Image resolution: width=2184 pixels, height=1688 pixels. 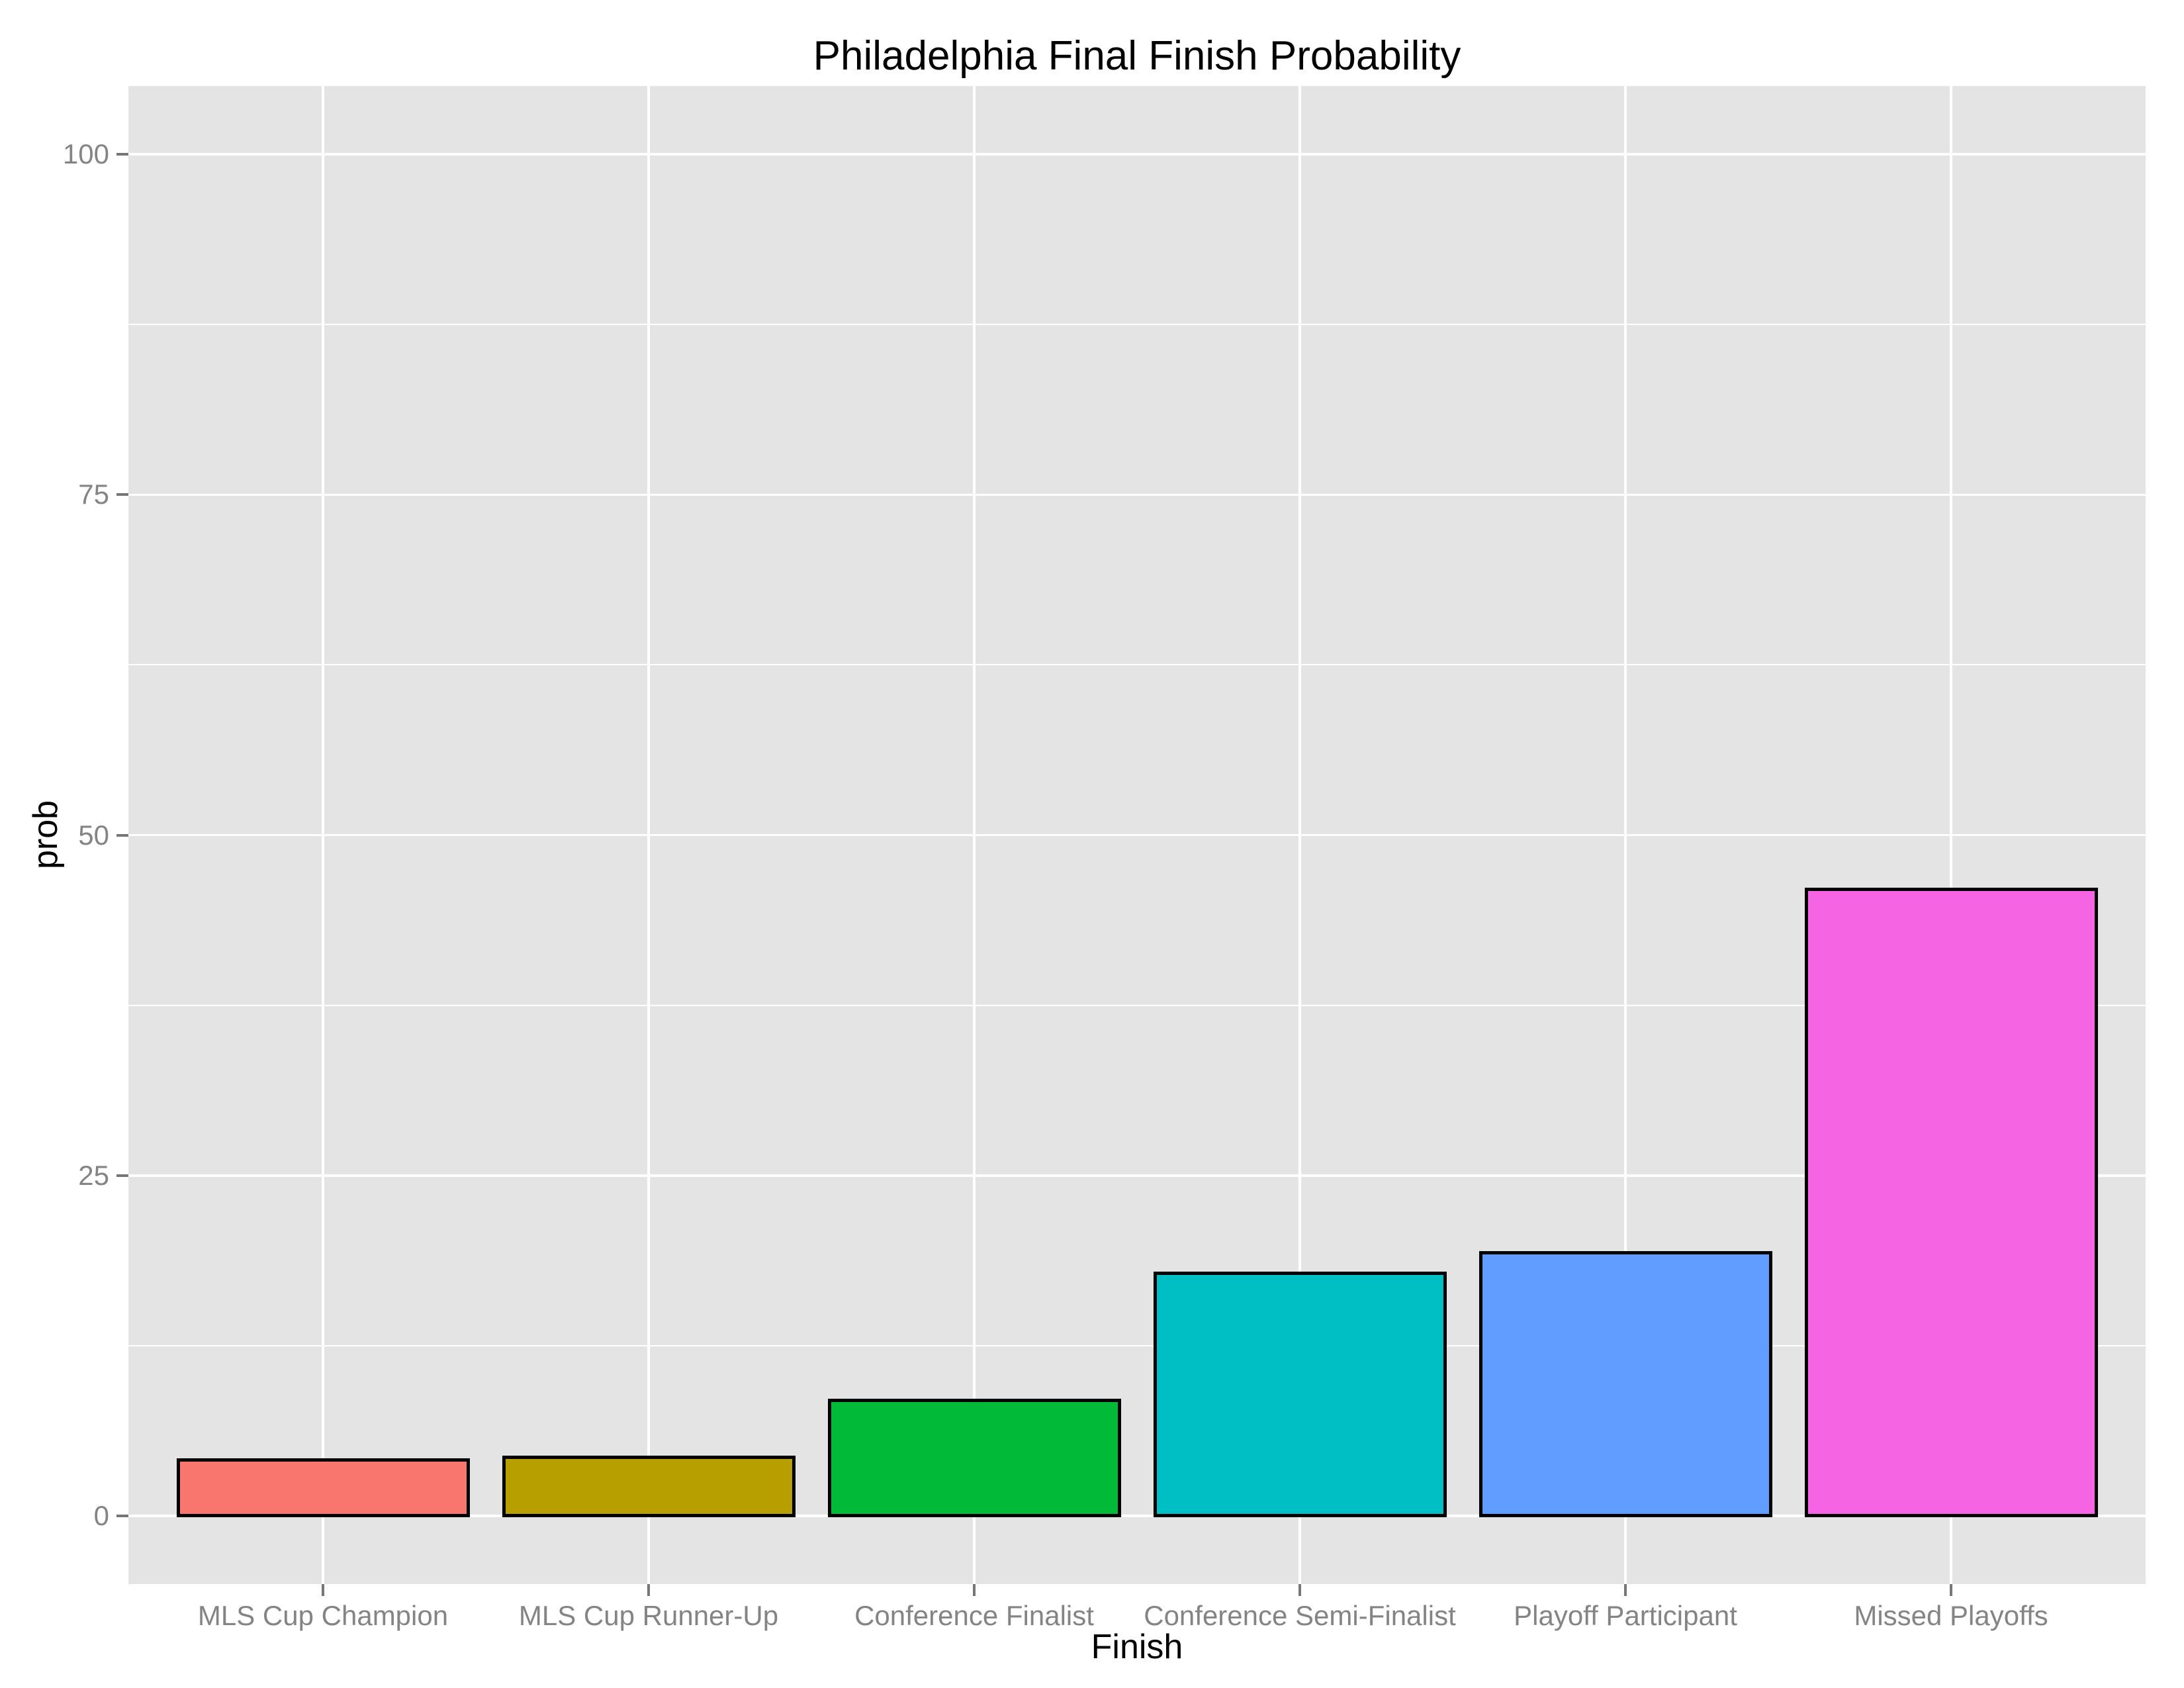 What do you see at coordinates (1137, 56) in the screenshot?
I see `chart-title: Philadelphia Final Finish Probability` at bounding box center [1137, 56].